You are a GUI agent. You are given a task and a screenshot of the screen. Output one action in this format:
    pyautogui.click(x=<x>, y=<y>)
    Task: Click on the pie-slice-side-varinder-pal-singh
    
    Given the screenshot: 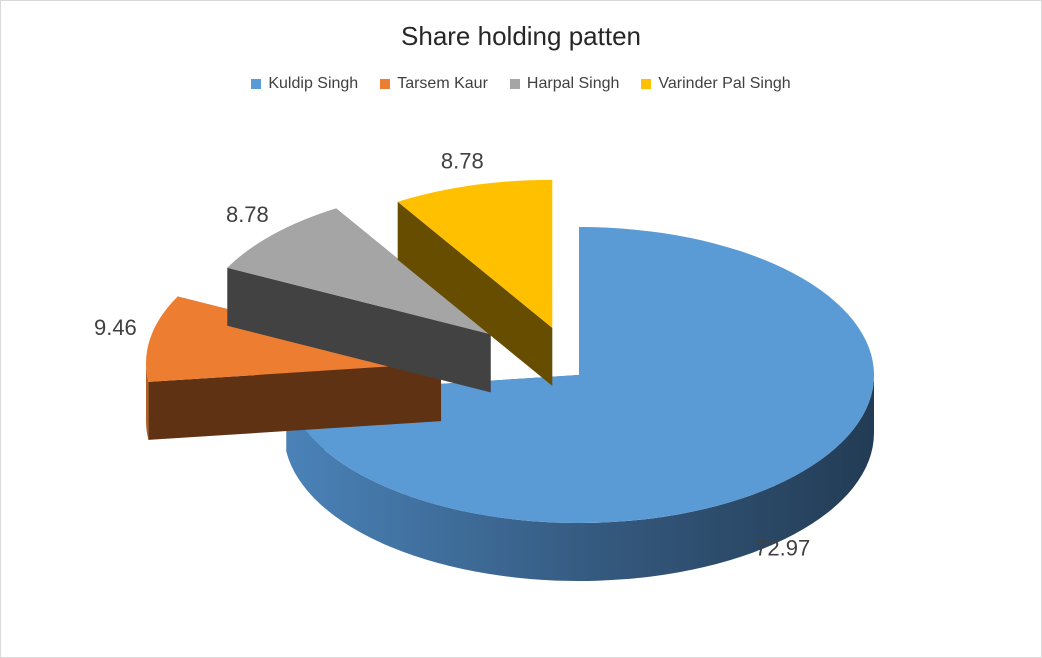 What is the action you would take?
    pyautogui.click(x=475, y=293)
    